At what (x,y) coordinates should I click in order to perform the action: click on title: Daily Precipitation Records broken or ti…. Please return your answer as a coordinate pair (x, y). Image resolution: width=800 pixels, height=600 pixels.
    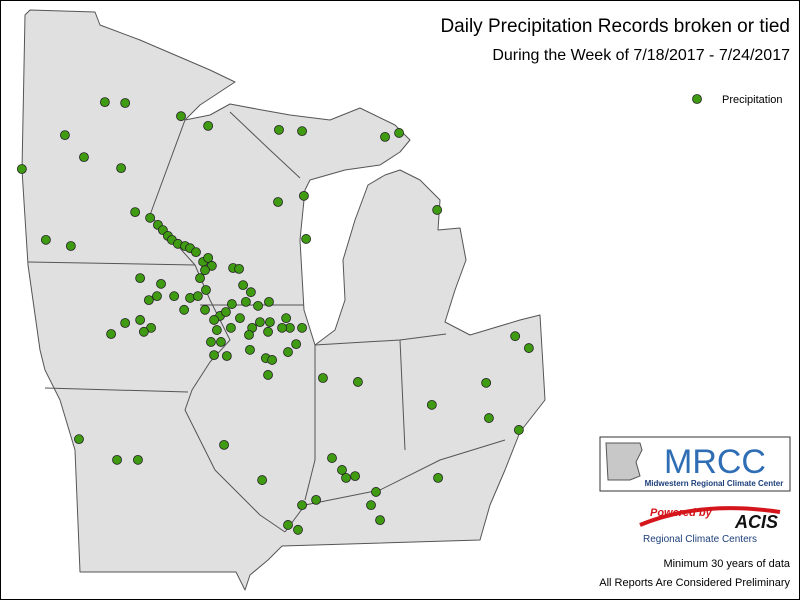
    Looking at the image, I should click on (615, 26).